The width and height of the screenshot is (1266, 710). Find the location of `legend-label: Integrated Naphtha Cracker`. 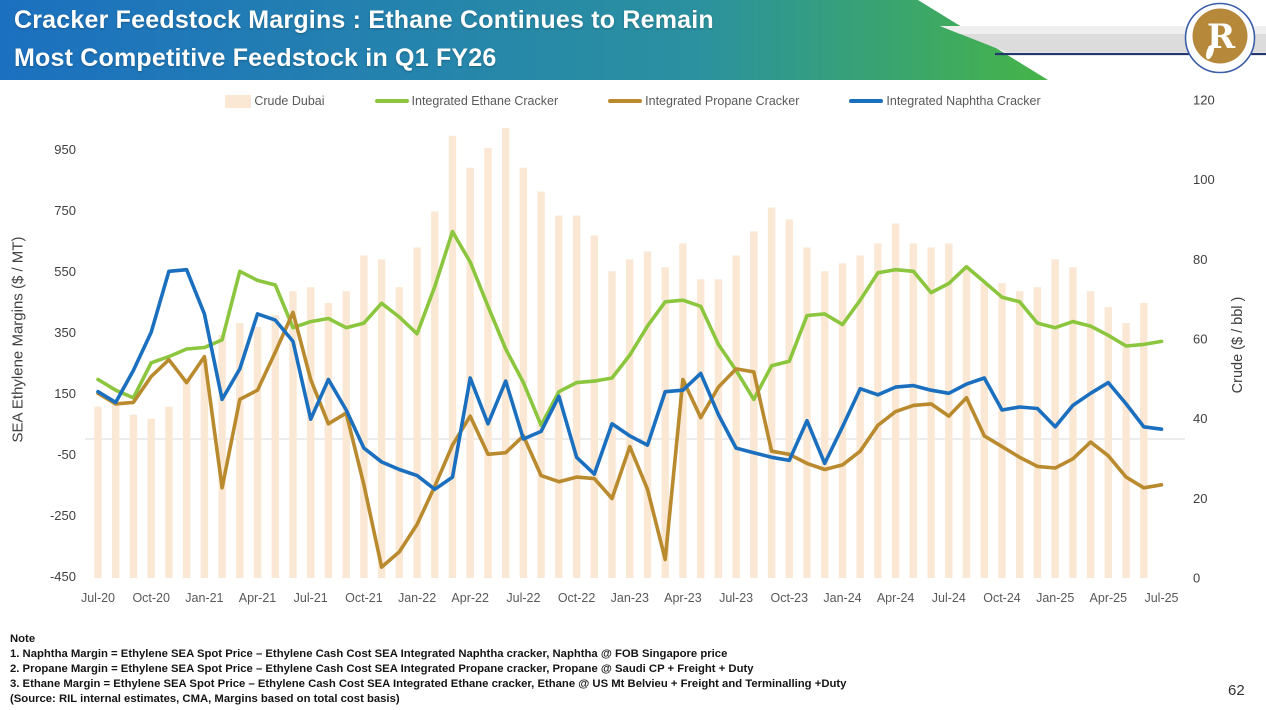

legend-label: Integrated Naphtha Cracker is located at coordinates (963, 101).